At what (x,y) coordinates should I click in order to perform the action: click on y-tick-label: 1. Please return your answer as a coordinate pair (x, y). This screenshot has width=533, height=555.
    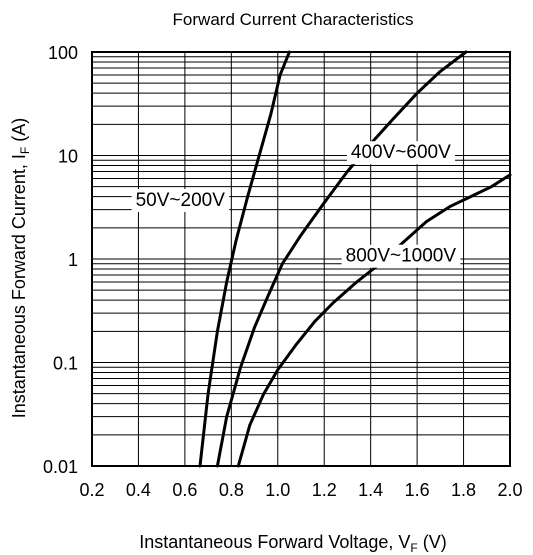
    Looking at the image, I should click on (73, 260).